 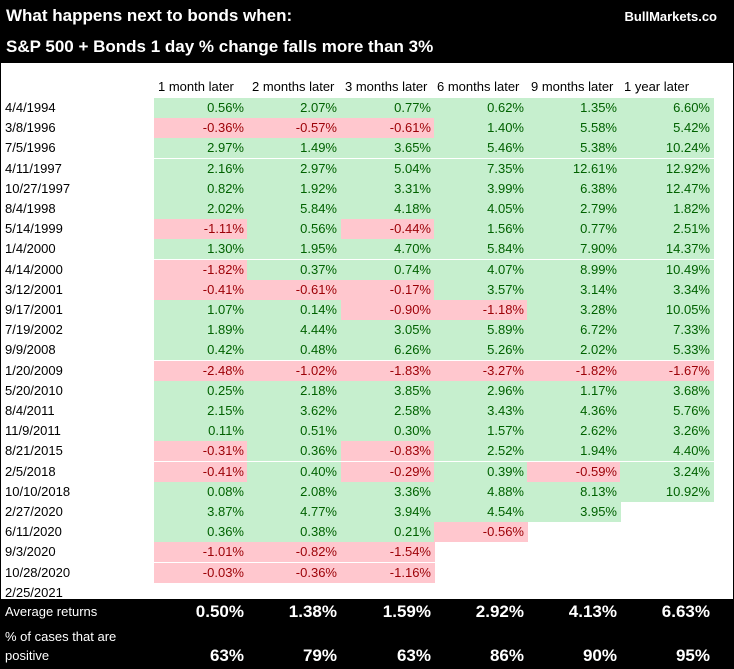 What do you see at coordinates (294, 289) in the screenshot?
I see `return-cell: -0.61%` at bounding box center [294, 289].